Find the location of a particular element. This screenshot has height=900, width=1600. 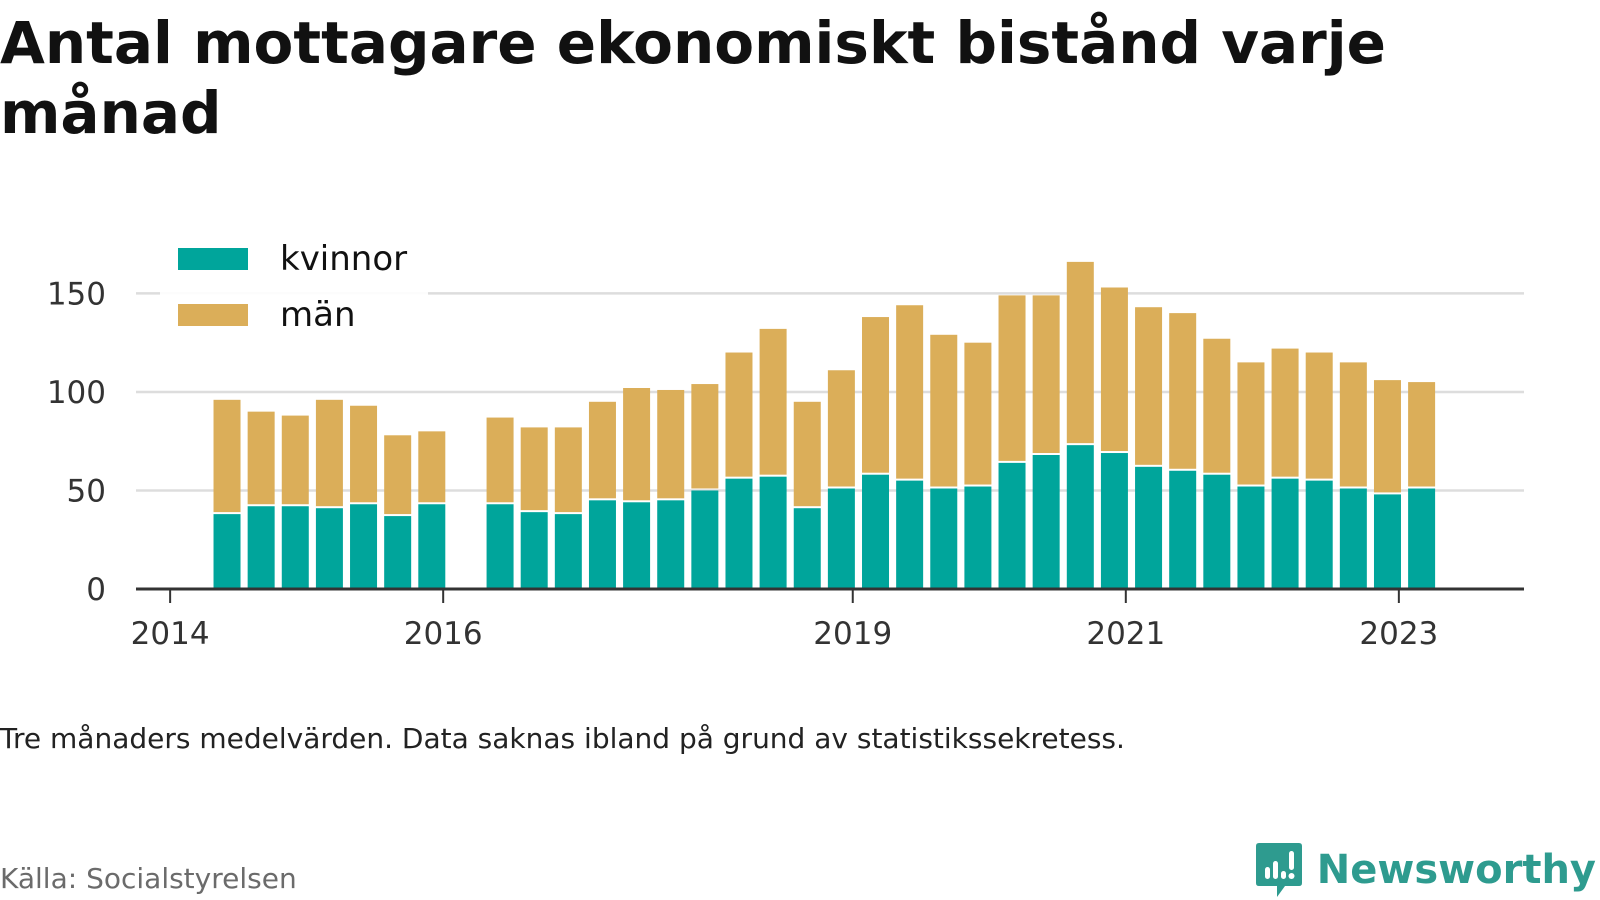

y-tick-label: 50 is located at coordinates (86, 491).